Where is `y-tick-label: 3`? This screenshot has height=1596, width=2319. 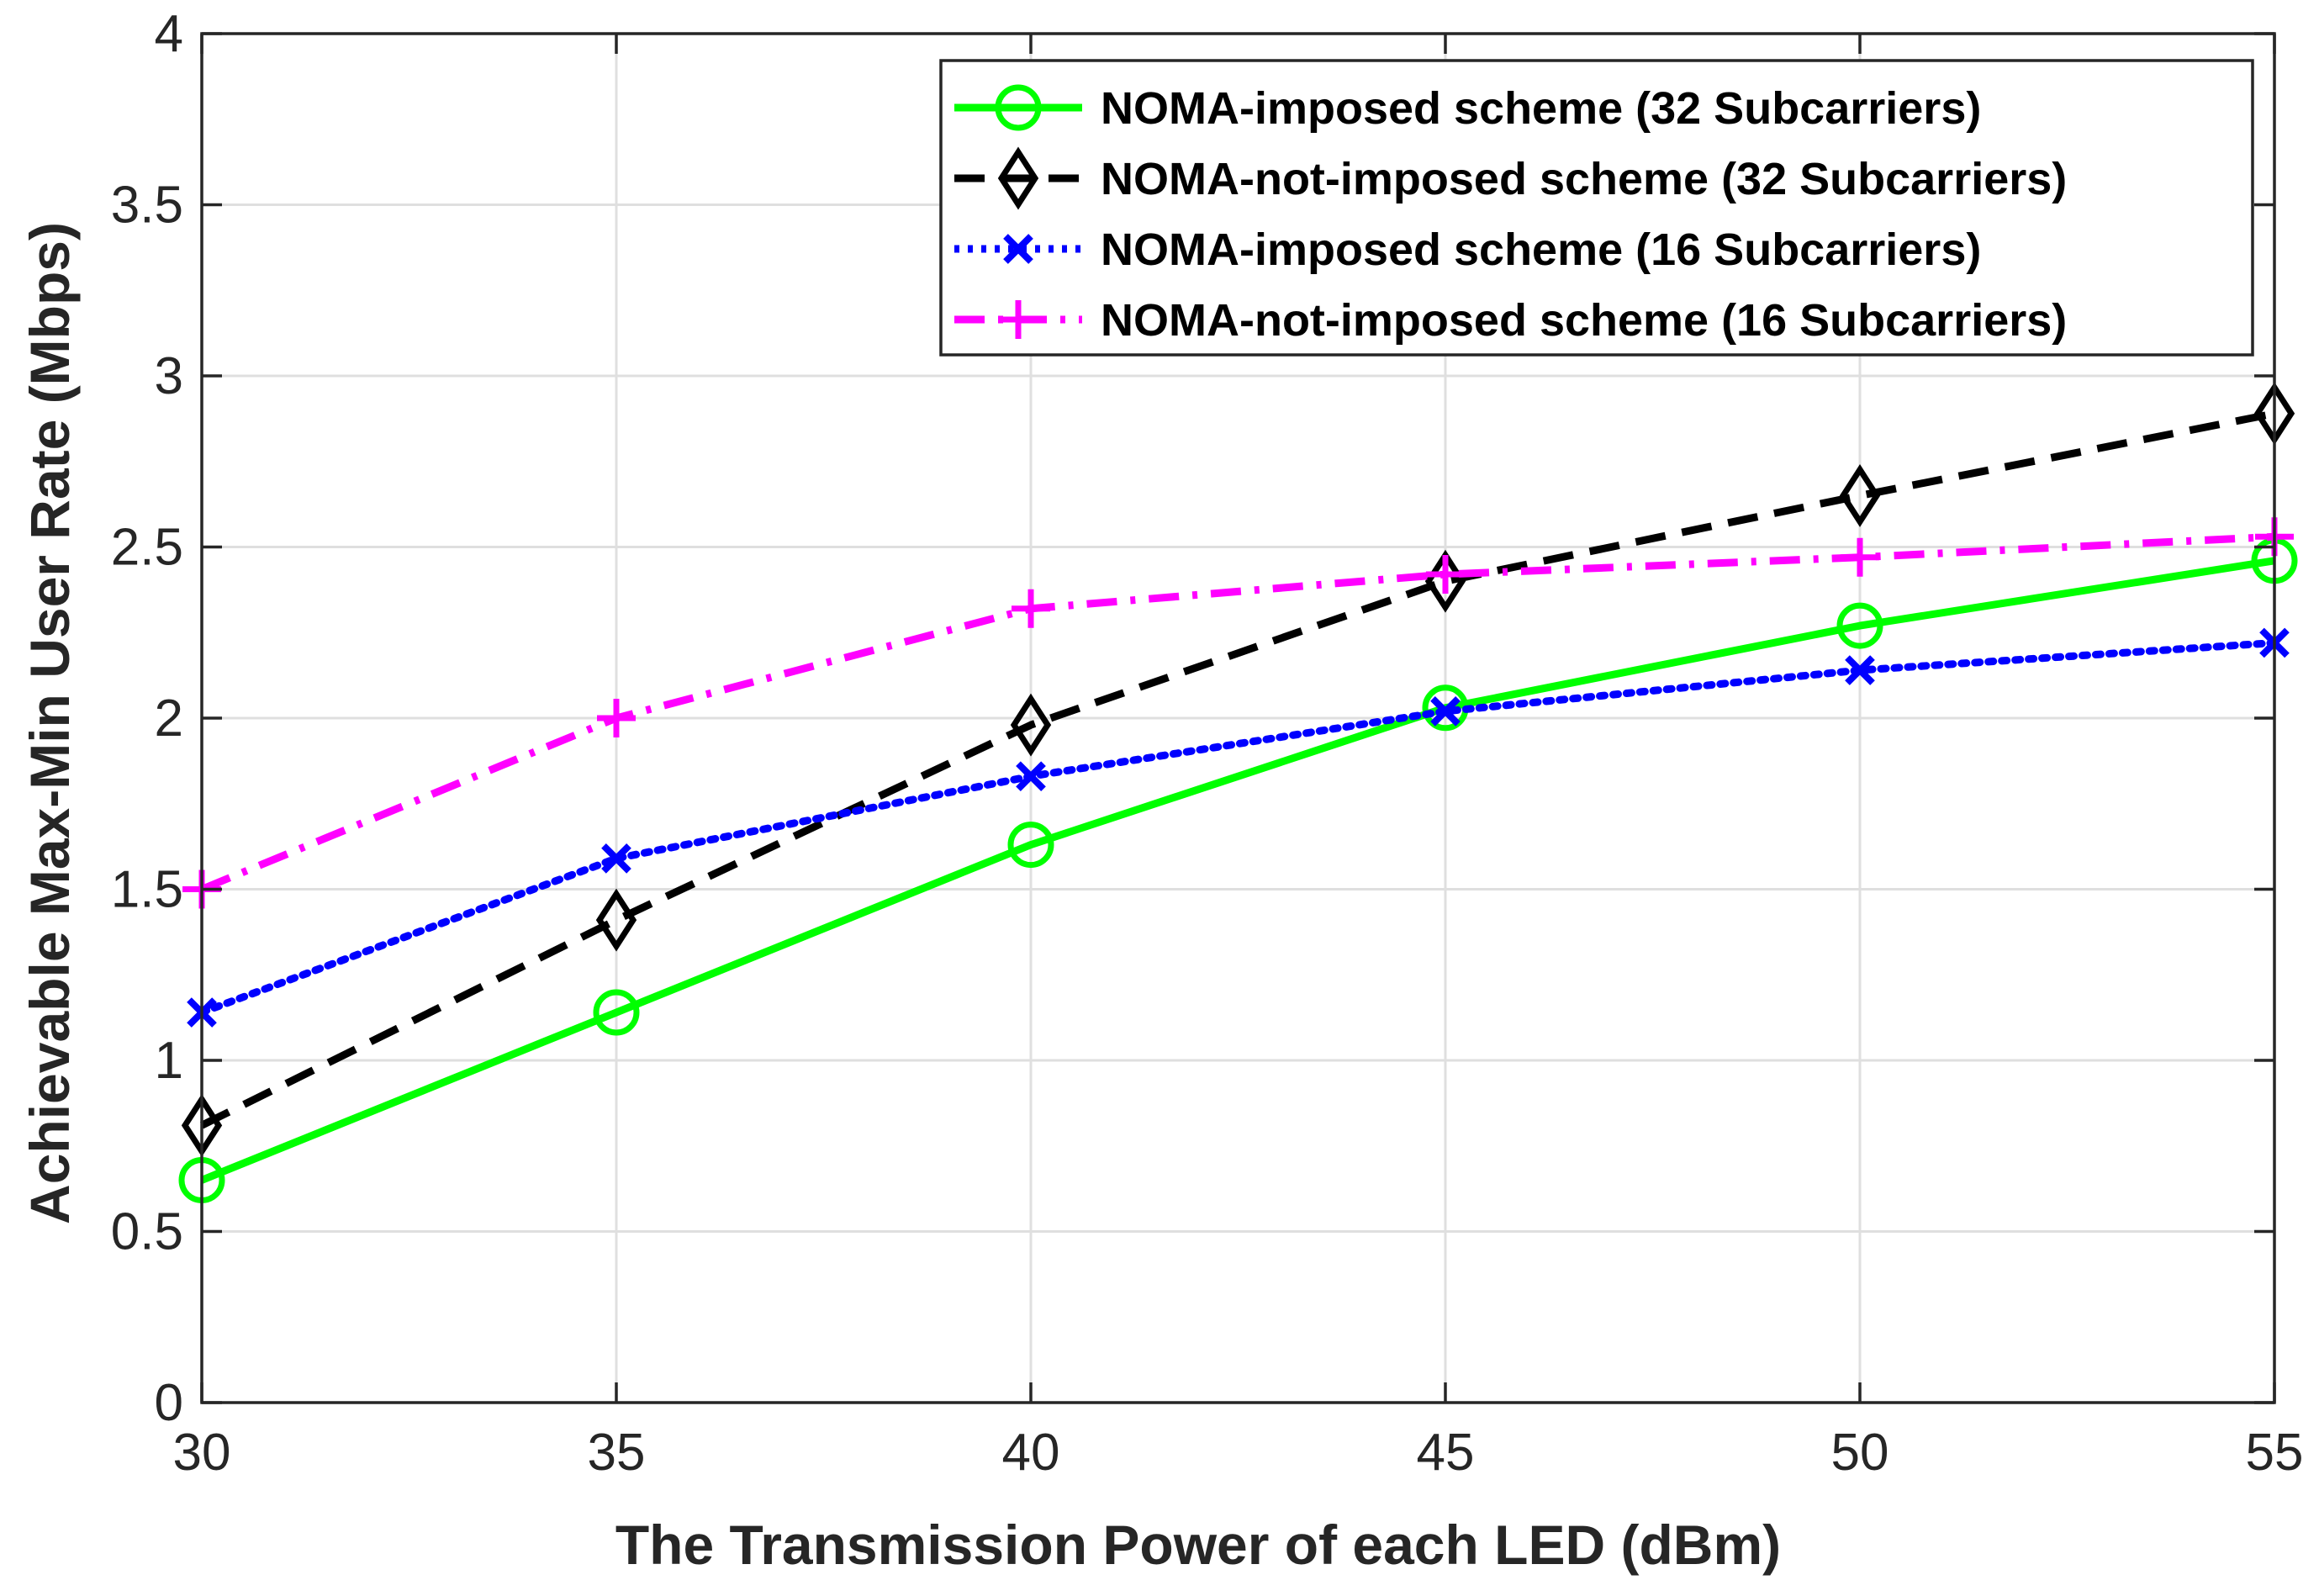
y-tick-label: 3 is located at coordinates (169, 376).